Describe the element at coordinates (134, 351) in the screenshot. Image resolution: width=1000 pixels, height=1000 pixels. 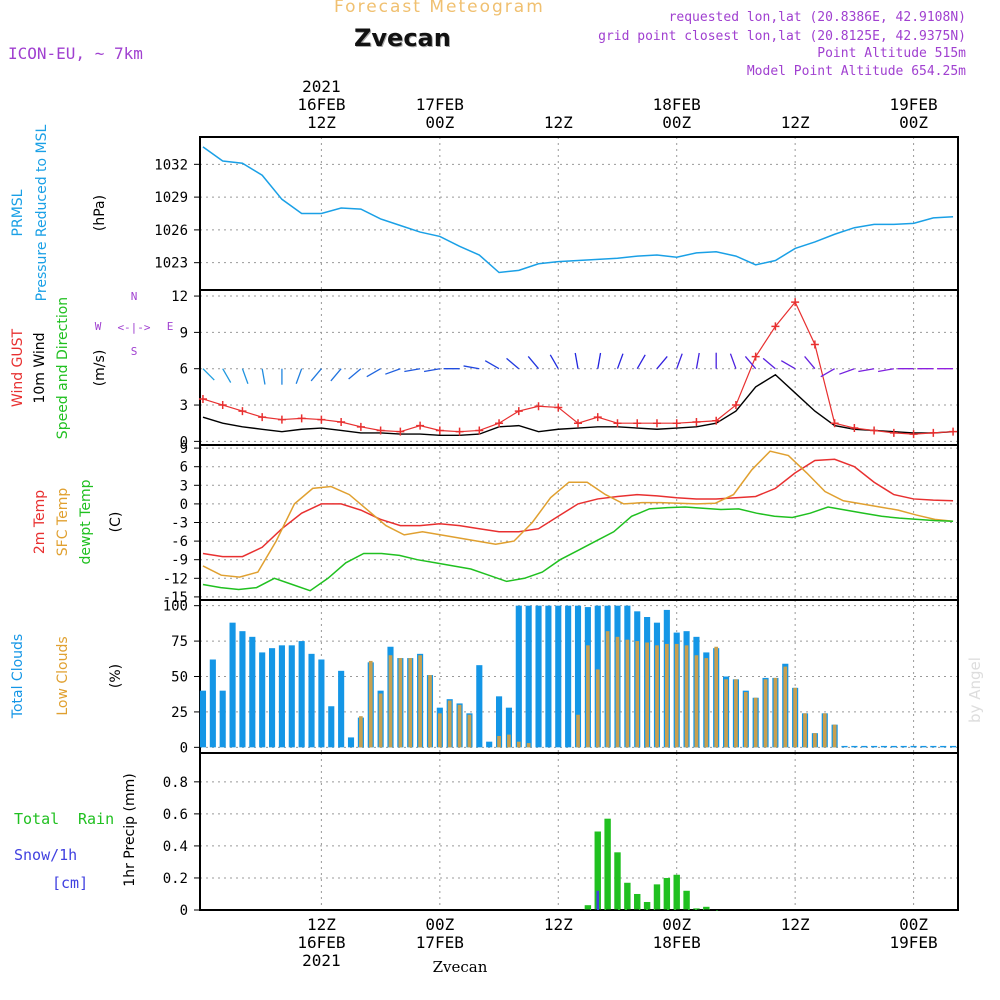
I see `compass-s: S` at that location.